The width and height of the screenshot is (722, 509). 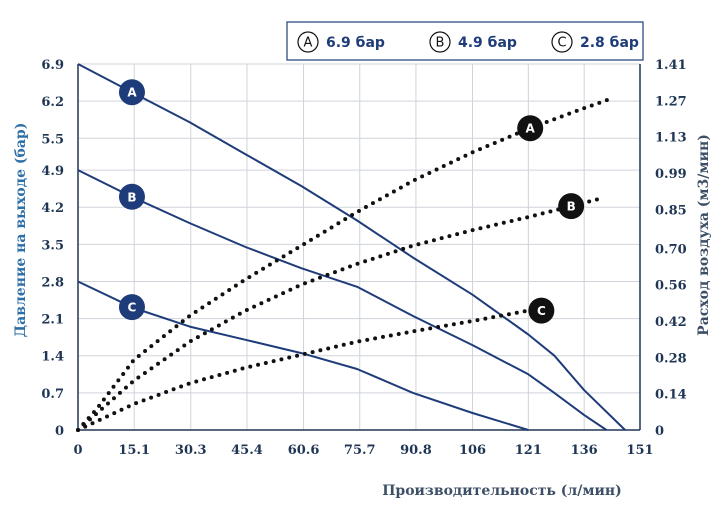 I want to click on left-tick-label: 5.5, so click(x=52, y=139).